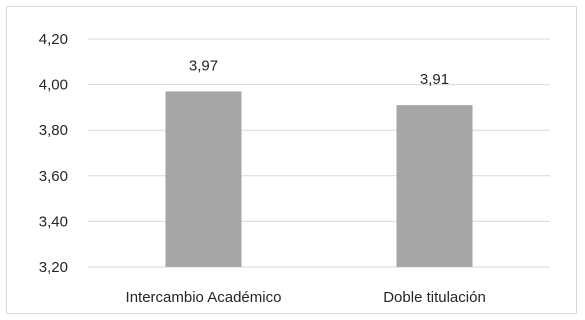 The image size is (585, 320). I want to click on data-label: 3,97, so click(203, 65).